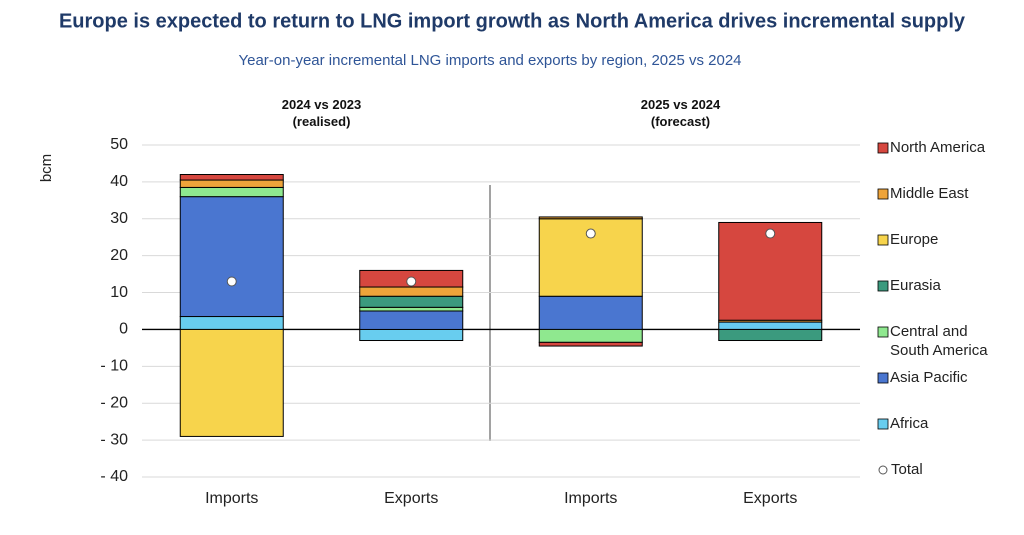 Image resolution: width=1024 pixels, height=535 pixels. What do you see at coordinates (680, 113) in the screenshot?
I see `group-label: 2025 vs 2024 (forecast)` at bounding box center [680, 113].